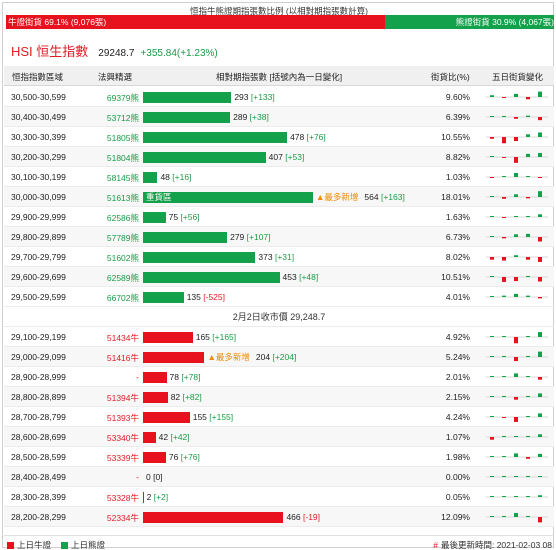 The width and height of the screenshot is (556, 550). I want to click on bear-table-row: 30,400-30,499 53712熊 289 [+38] 6.39%, so click(279, 117).